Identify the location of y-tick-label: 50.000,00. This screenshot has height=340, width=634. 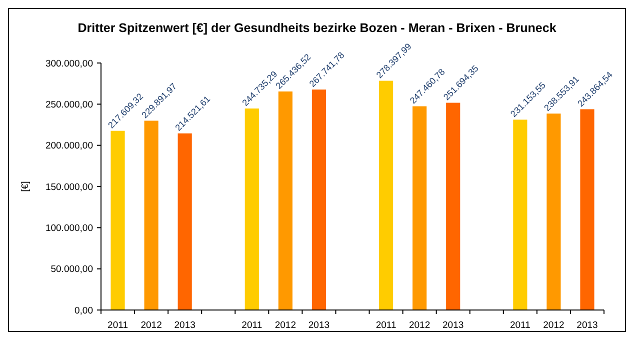
(71, 270).